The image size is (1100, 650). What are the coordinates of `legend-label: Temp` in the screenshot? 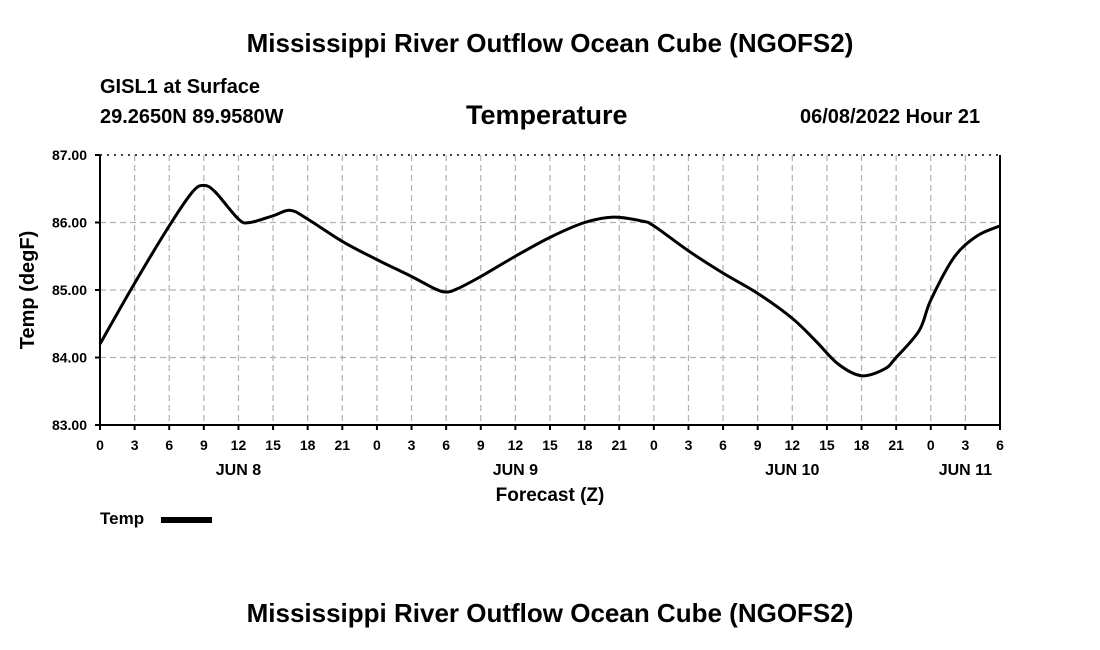 It's located at (122, 518).